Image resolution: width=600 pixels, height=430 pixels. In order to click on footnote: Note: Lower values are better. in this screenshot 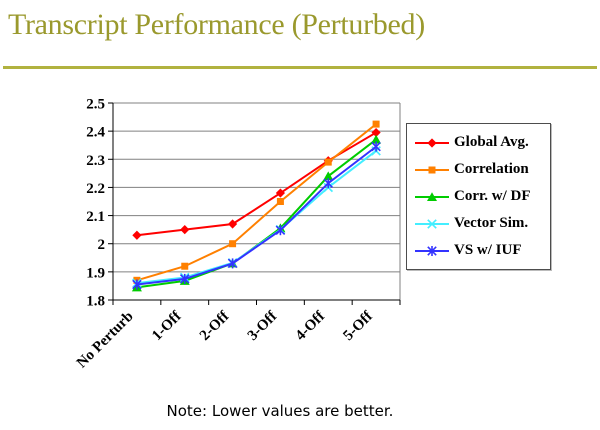, I will do `click(280, 411)`.